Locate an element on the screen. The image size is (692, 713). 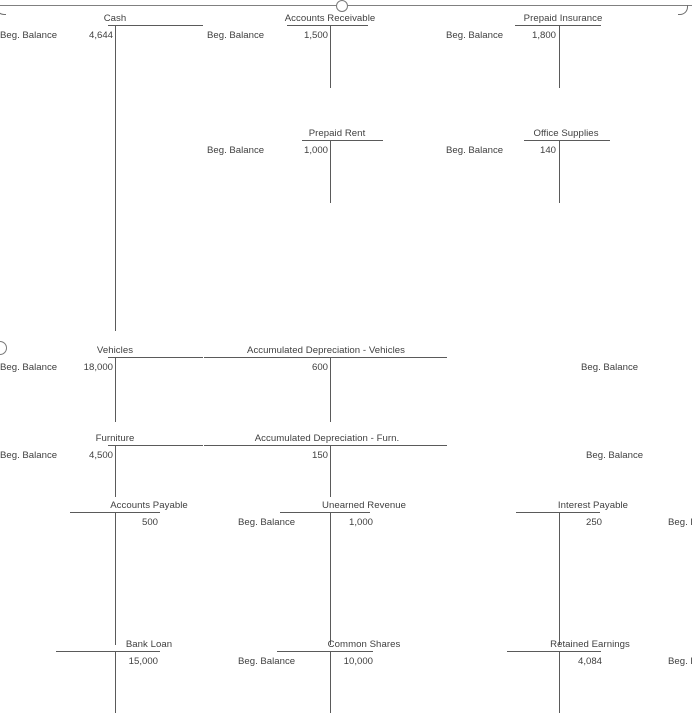
t-account-title: Accumulated Depreciation - Furn. is located at coordinates (327, 438).